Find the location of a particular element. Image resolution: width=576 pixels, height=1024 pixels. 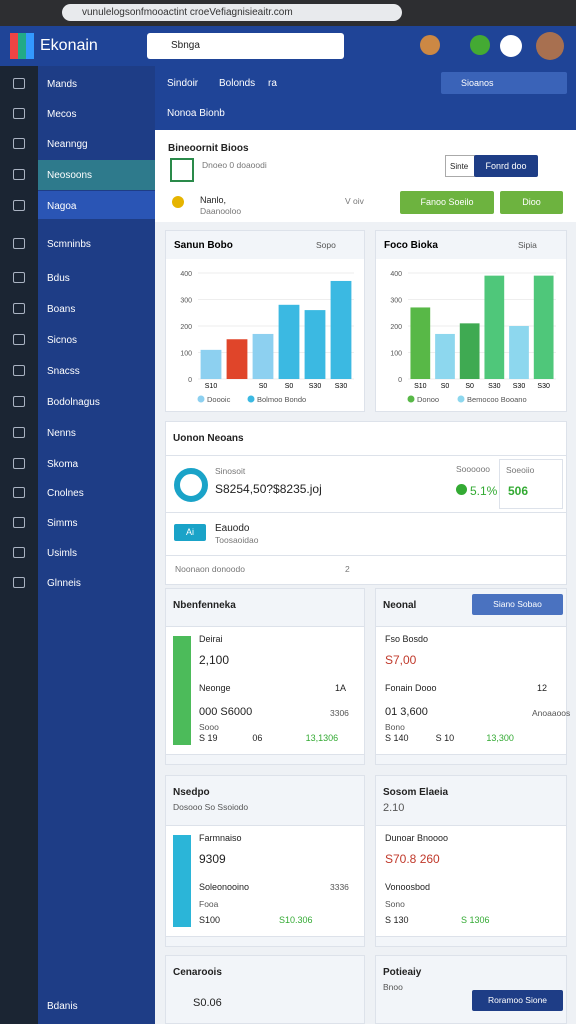

label: Neonge is located at coordinates (215, 688).